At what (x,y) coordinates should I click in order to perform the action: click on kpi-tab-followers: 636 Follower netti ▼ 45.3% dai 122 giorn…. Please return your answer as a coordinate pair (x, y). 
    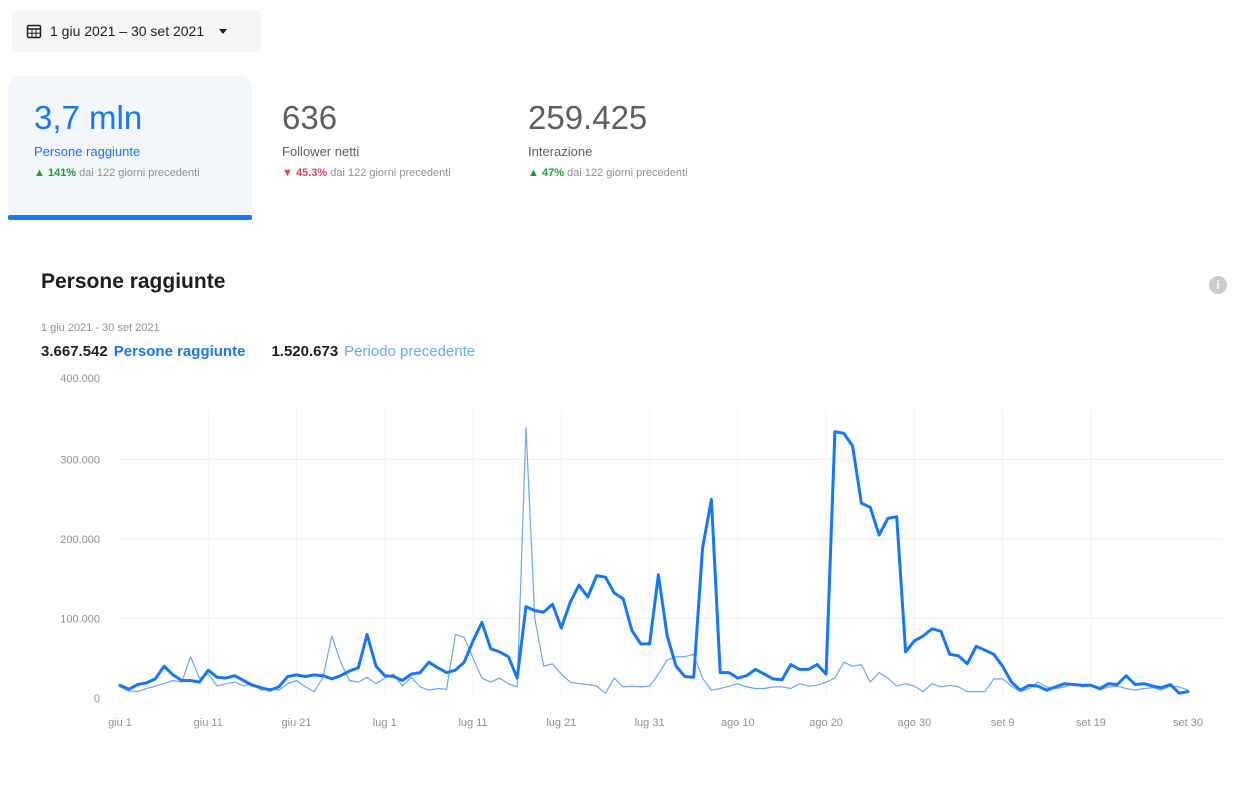
    Looking at the image, I should click on (378, 146).